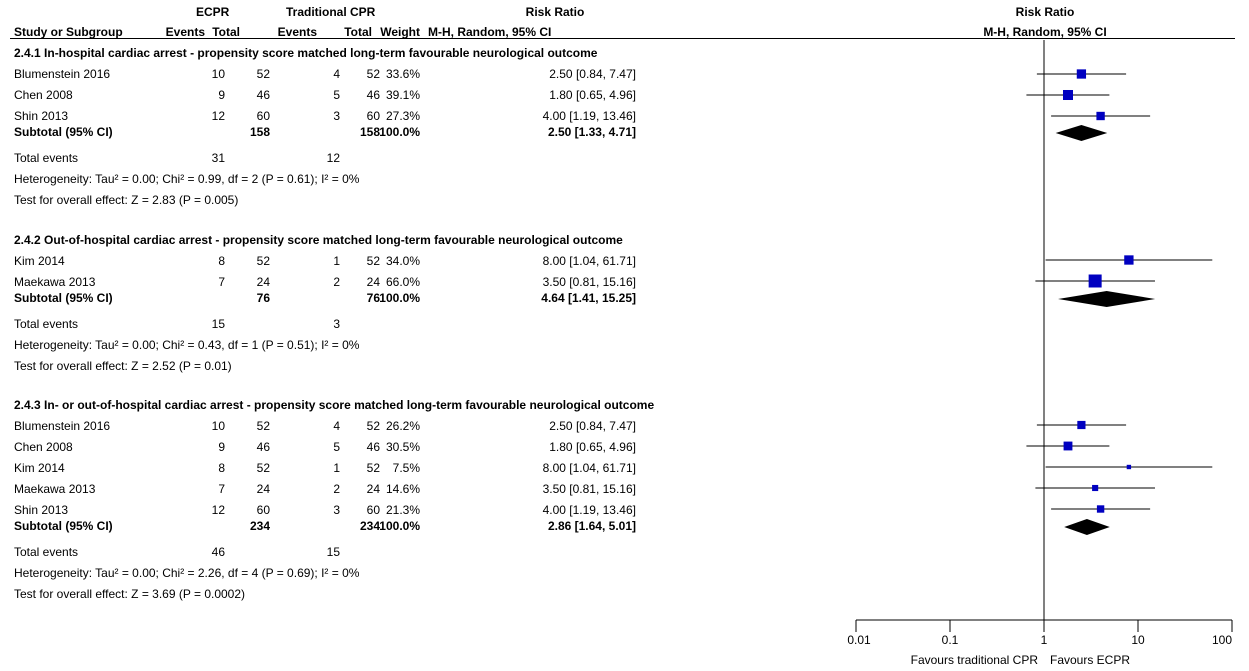  Describe the element at coordinates (592, 95) in the screenshot. I see `risk-ratio-ci: 1.80 [0.65, 4.96]` at that location.